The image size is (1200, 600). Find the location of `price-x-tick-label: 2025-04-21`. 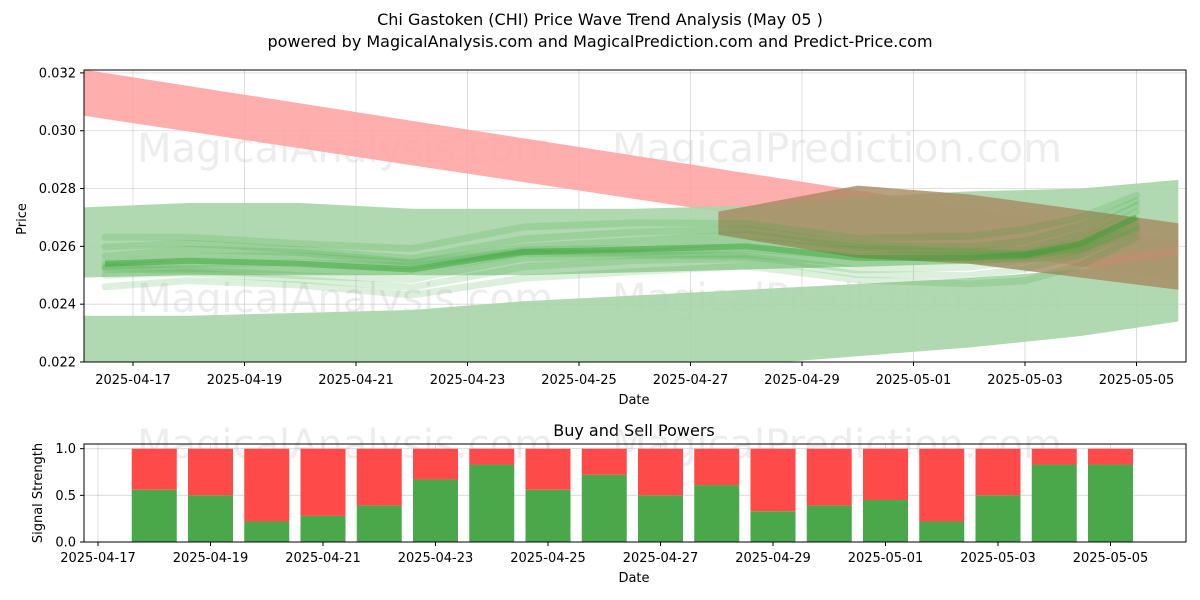

price-x-tick-label: 2025-04-21 is located at coordinates (356, 380).